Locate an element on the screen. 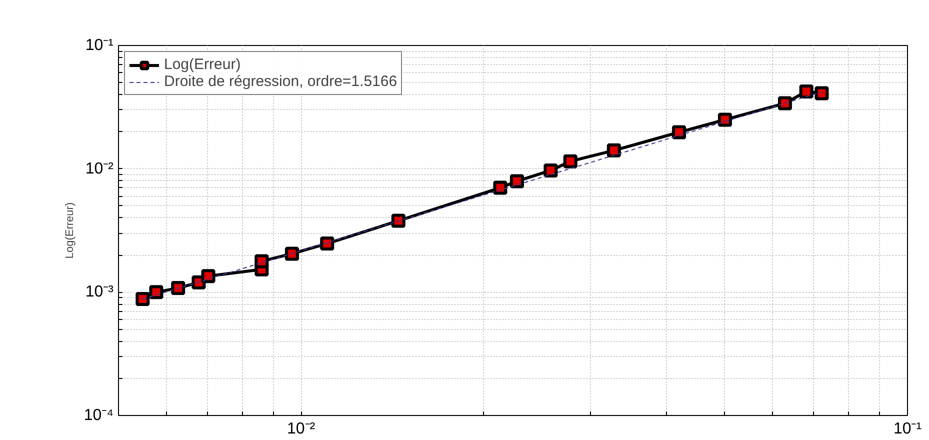 The height and width of the screenshot is (440, 929). y-tick-label: 10⁻² is located at coordinates (99, 169).